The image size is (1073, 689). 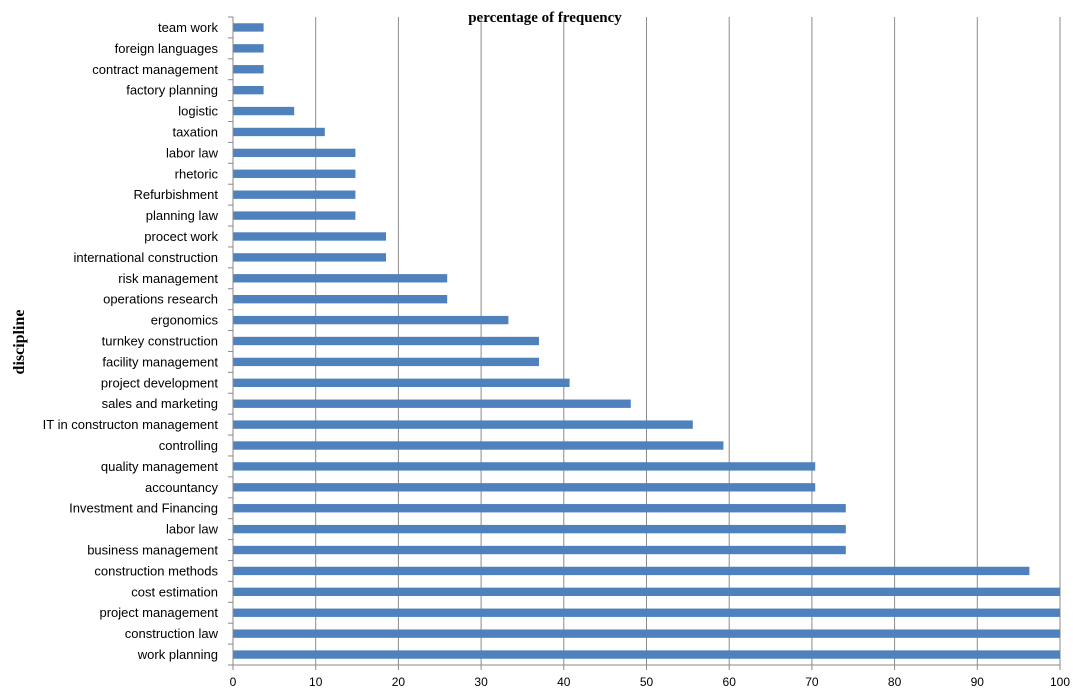 What do you see at coordinates (160, 341) in the screenshot?
I see `category-label: turnkey construction` at bounding box center [160, 341].